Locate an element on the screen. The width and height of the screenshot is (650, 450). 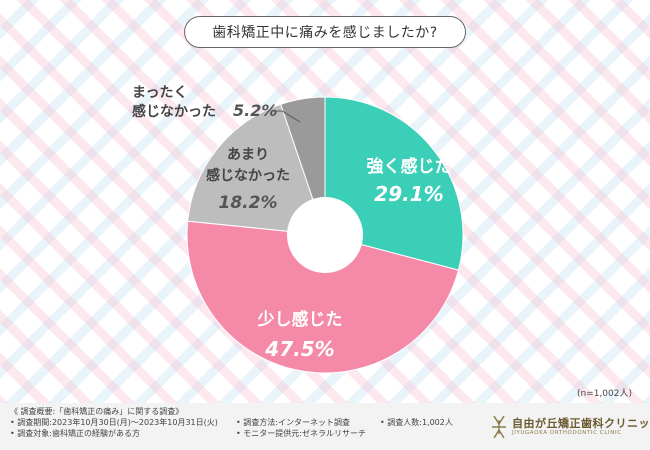
value-slightly-felt: 47.5% is located at coordinates (299, 349).